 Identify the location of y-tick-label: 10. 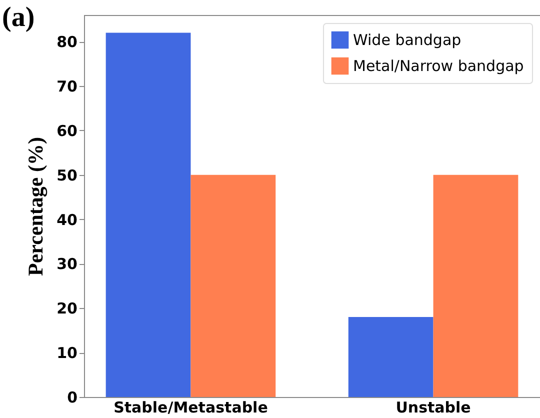
(67, 353).